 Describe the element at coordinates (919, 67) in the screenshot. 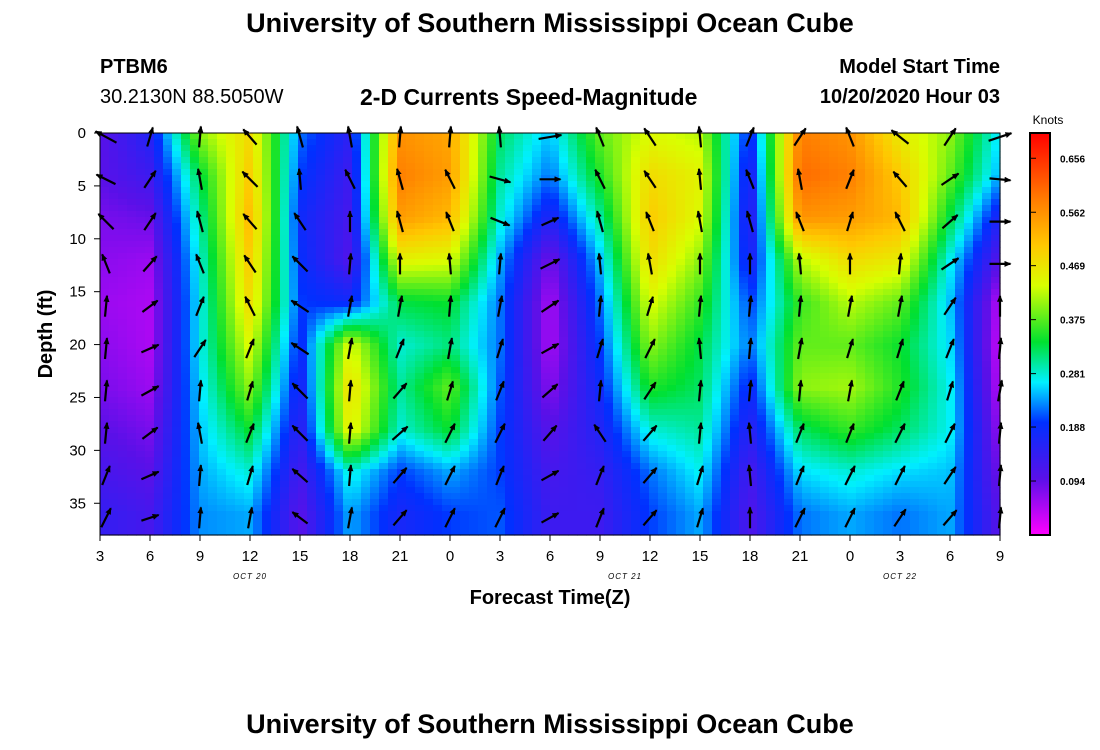

I see `model-start-label: Model Start Time` at that location.